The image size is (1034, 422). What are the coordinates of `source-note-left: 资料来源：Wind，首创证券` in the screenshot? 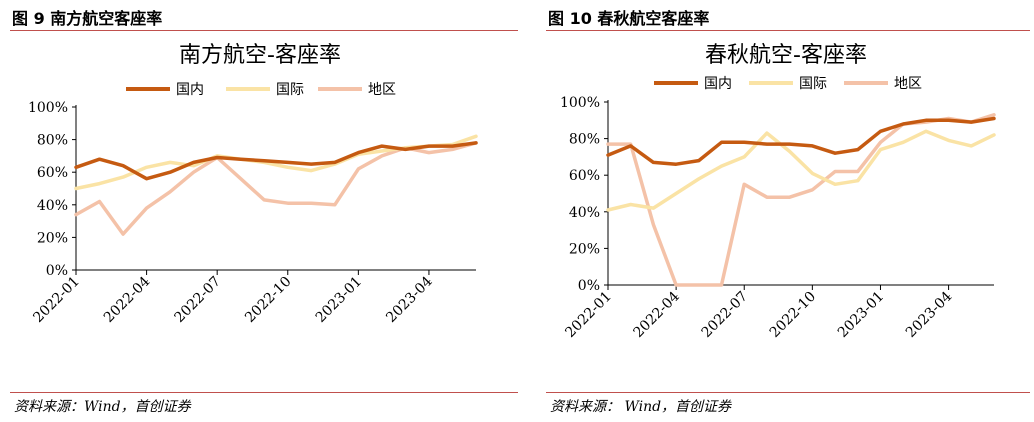 It's located at (102, 407).